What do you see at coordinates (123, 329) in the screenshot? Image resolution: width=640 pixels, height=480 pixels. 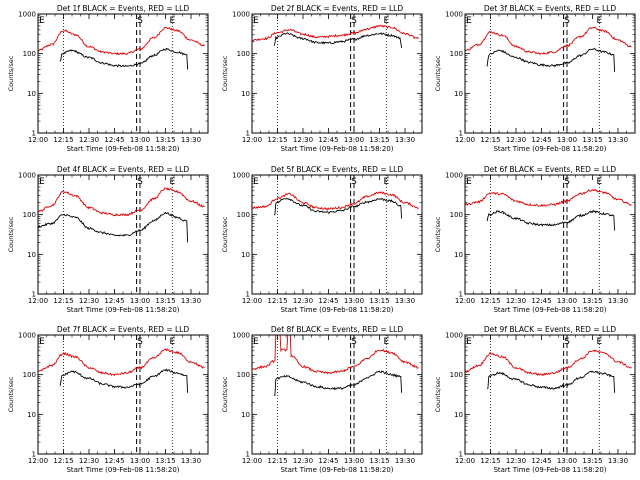 I see `panel-title: Det 7f BLACK = Events, RED = LLD` at bounding box center [123, 329].